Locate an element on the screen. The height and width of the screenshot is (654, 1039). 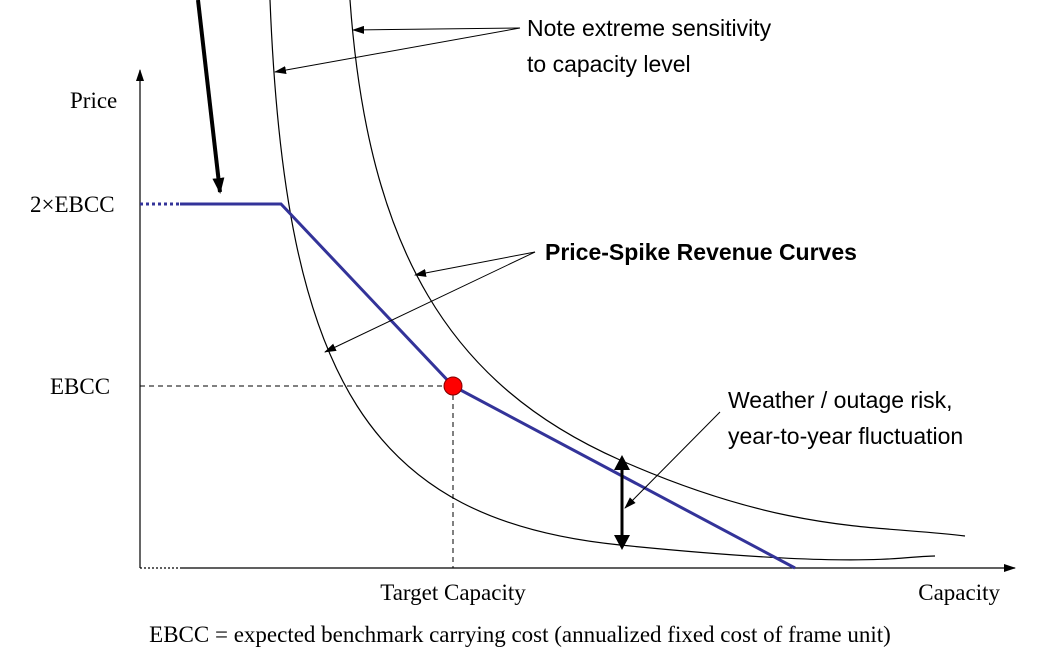
x-axis-label: Capacity is located at coordinates (959, 592).